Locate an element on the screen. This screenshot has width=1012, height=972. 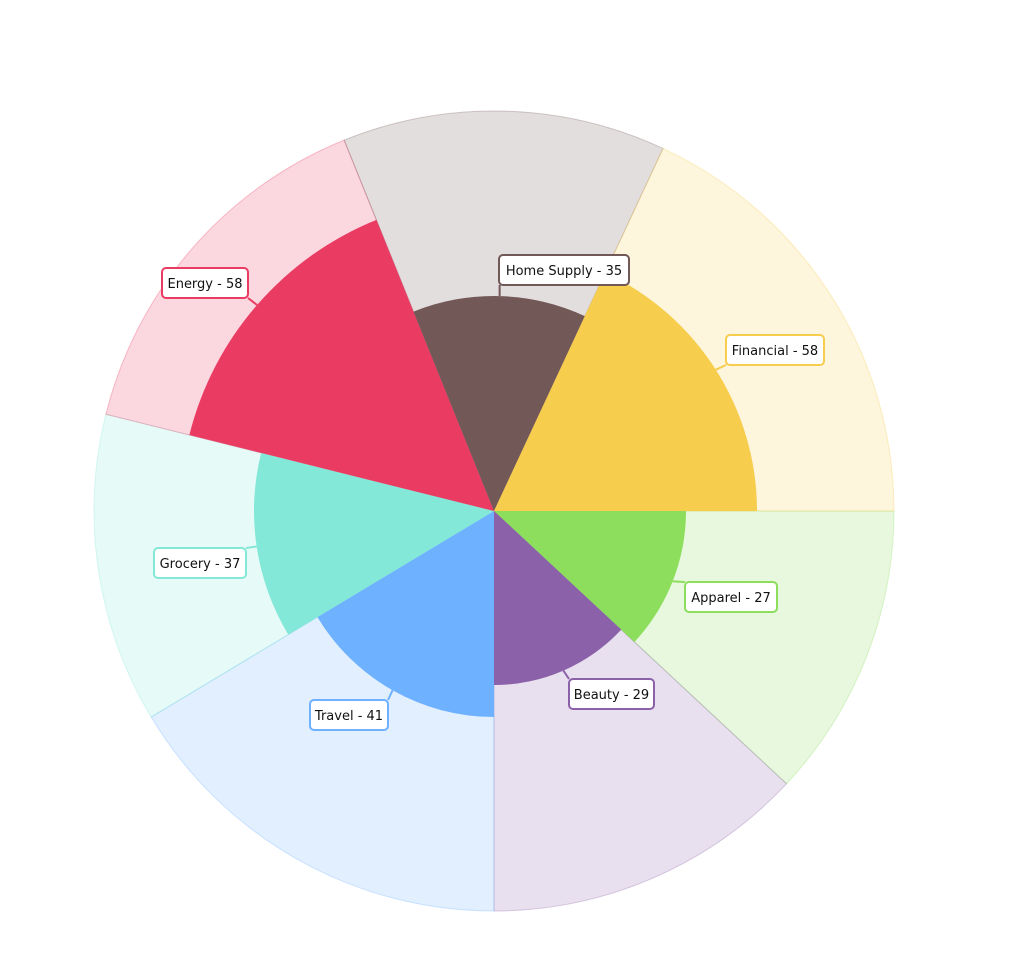
data-label-travel: Travel - 41 is located at coordinates (349, 715).